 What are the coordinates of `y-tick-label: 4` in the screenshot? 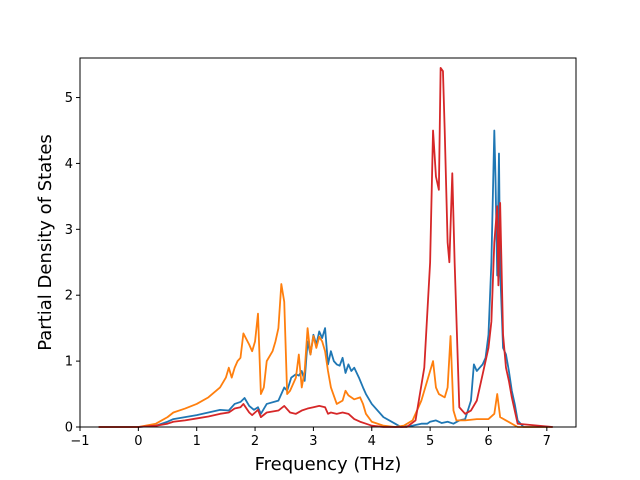 It's located at (69, 164).